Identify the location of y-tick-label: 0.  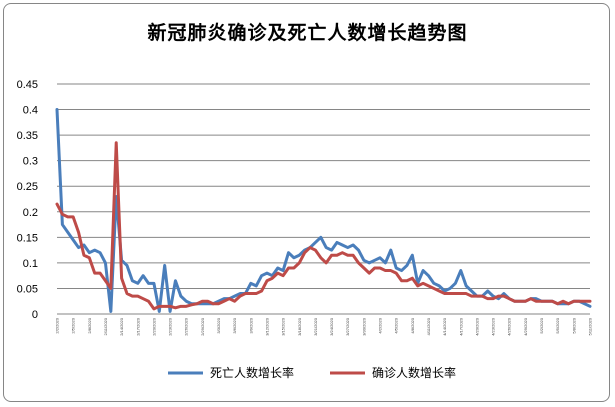
(35, 315).